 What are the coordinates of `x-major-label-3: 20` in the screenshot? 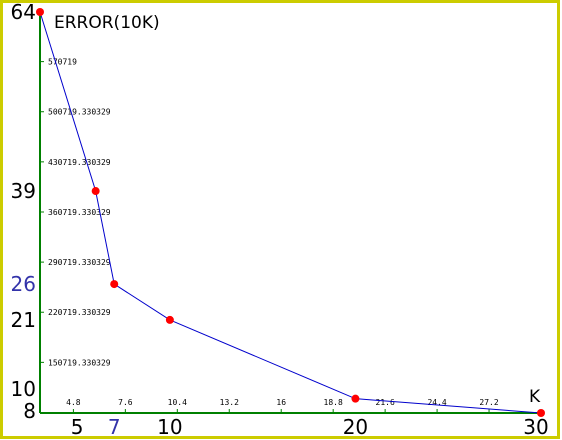 It's located at (355, 427).